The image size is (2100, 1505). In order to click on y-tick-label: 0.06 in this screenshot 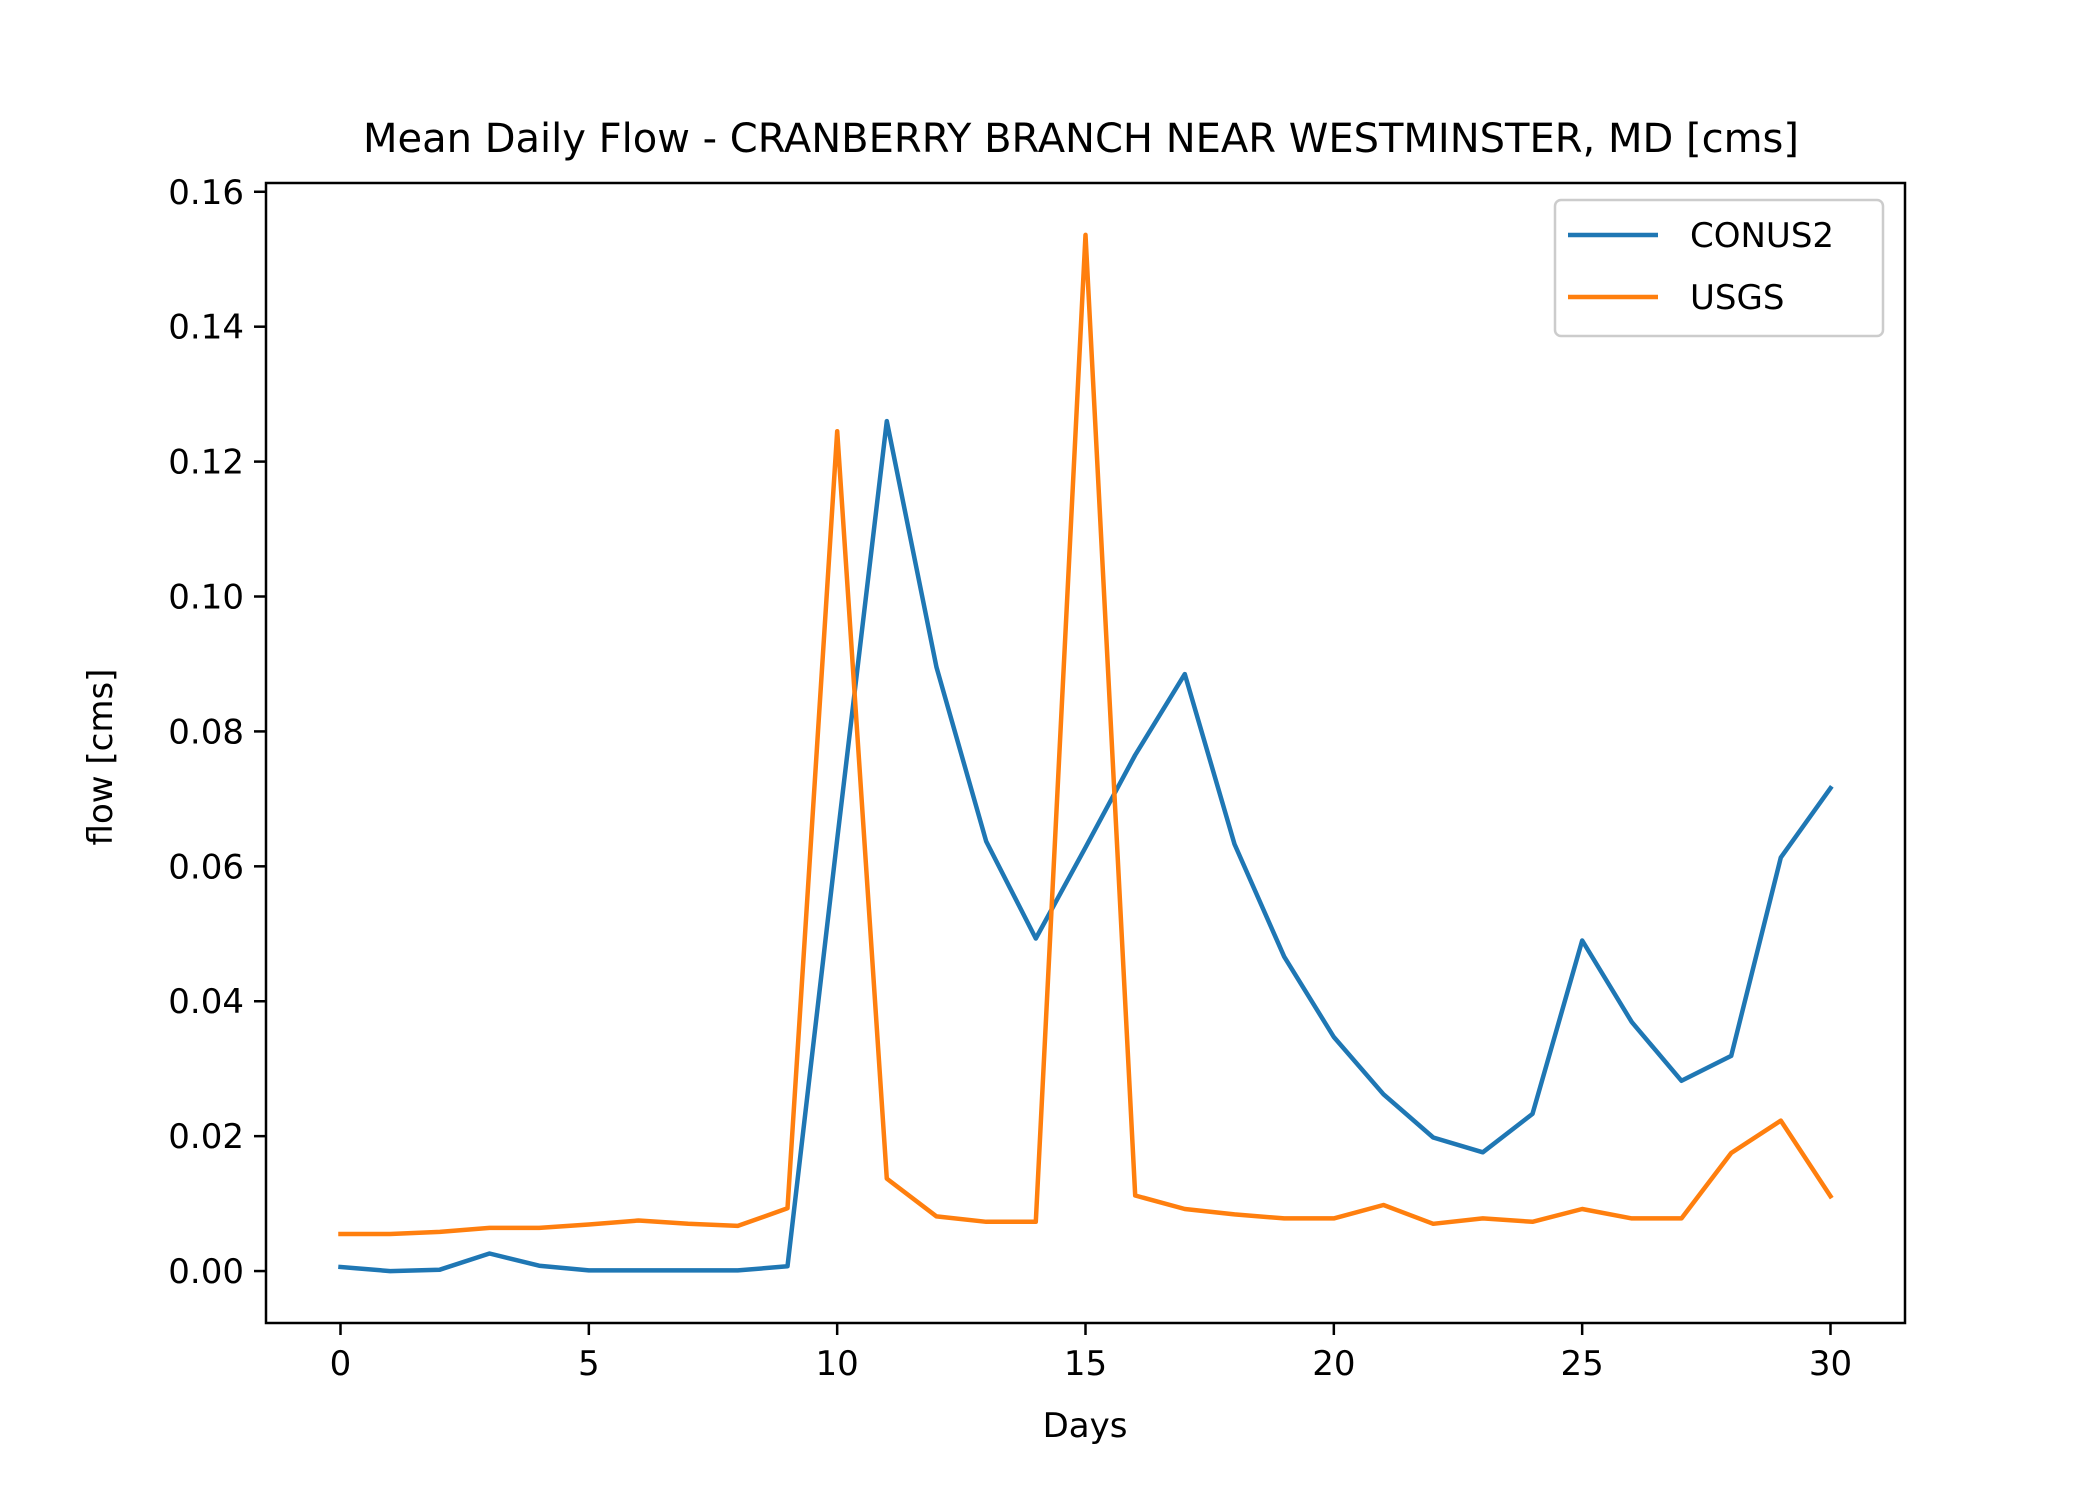, I will do `click(206, 867)`.